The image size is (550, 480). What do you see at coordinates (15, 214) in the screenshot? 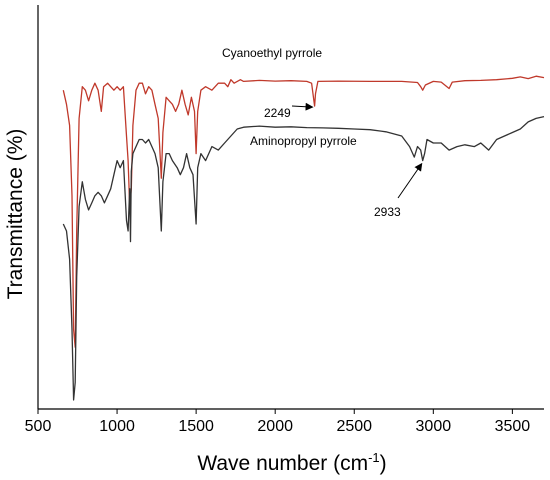
I see `y-axis-title: Transmittance (%)` at bounding box center [15, 214].